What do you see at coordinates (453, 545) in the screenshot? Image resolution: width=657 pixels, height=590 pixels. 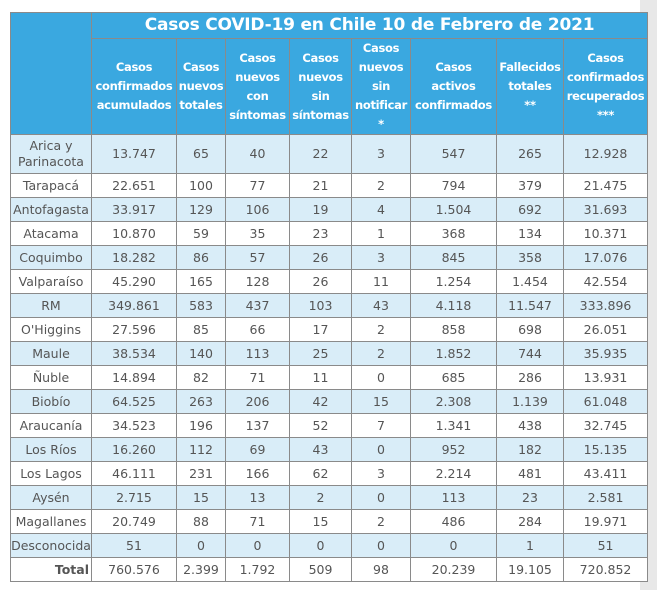 I see `value-cell-activos: 0` at bounding box center [453, 545].